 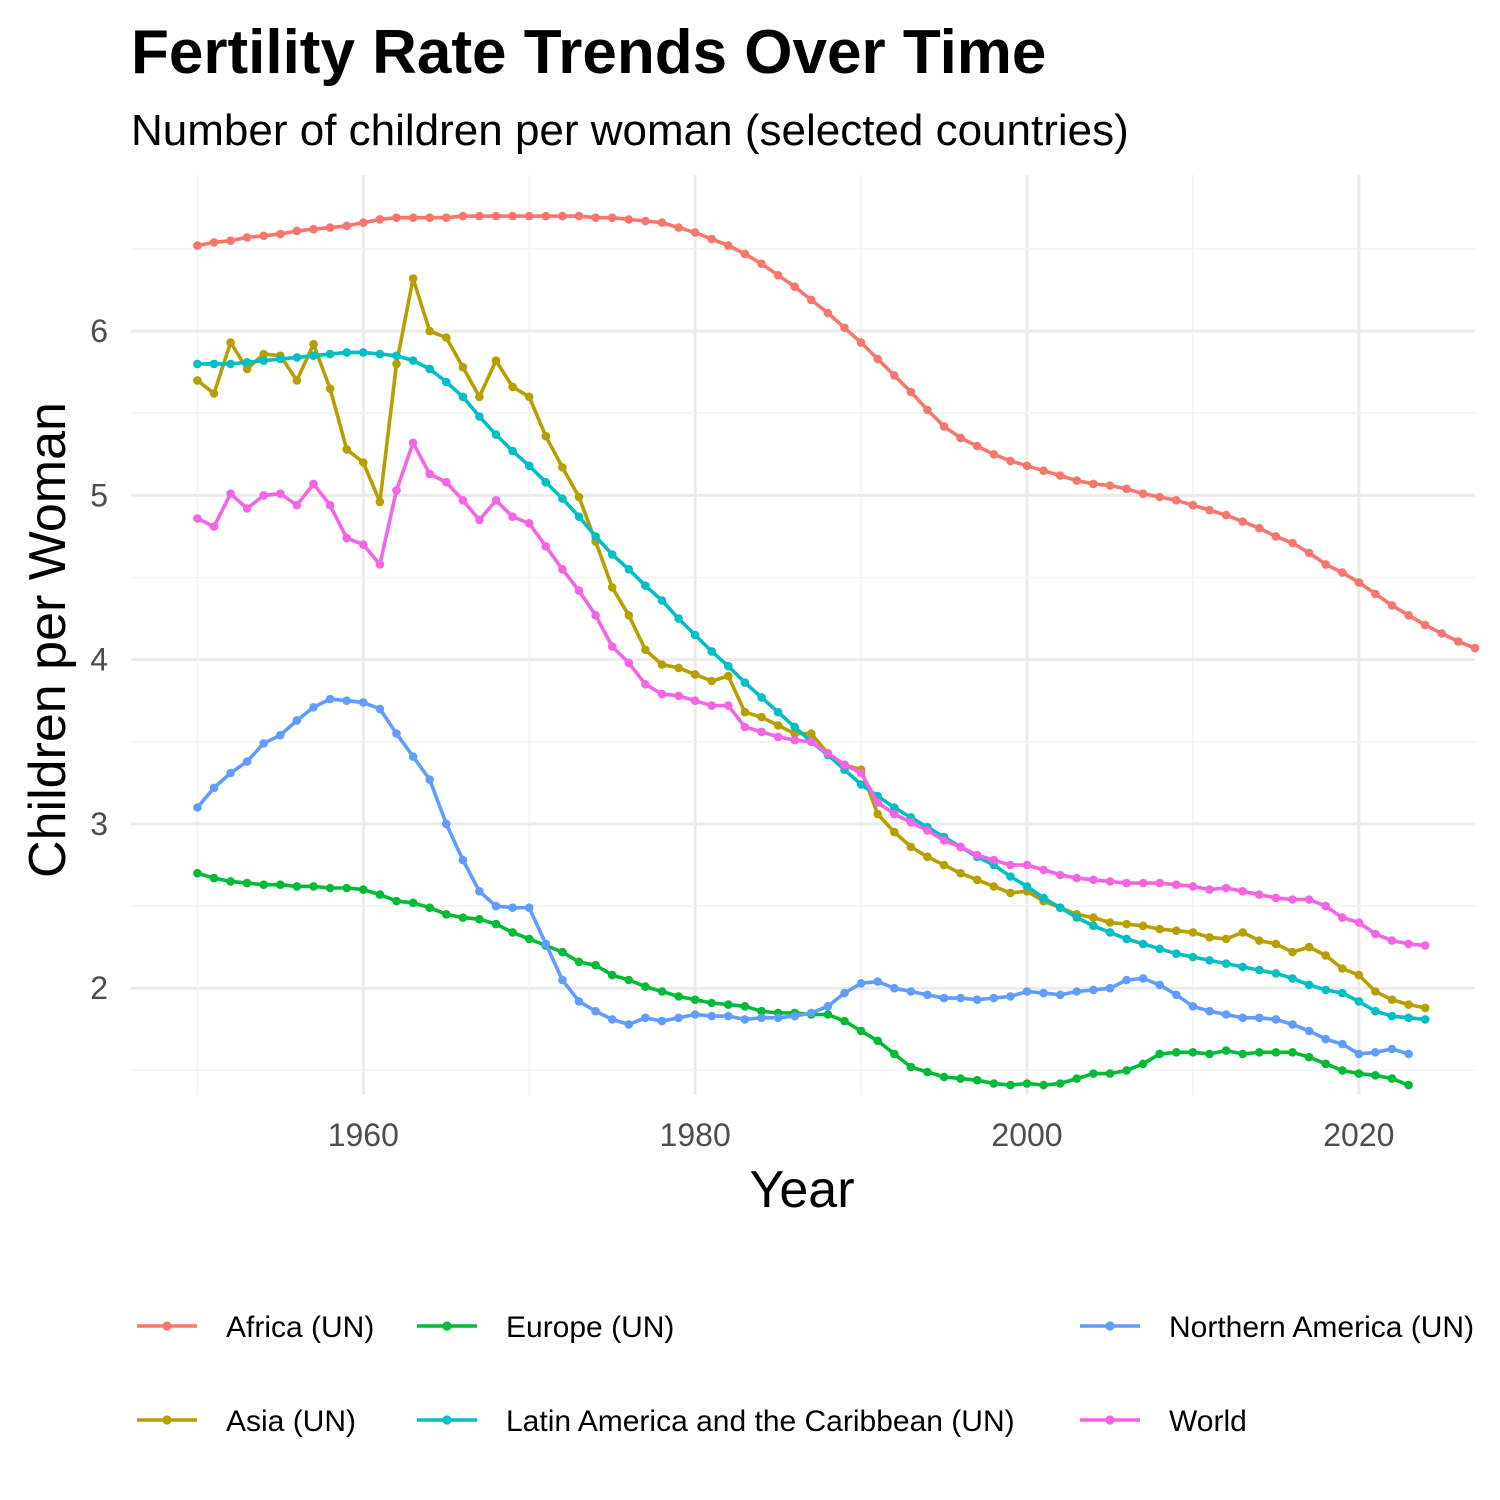 I want to click on x-tick-label: 1960, so click(x=363, y=1135).